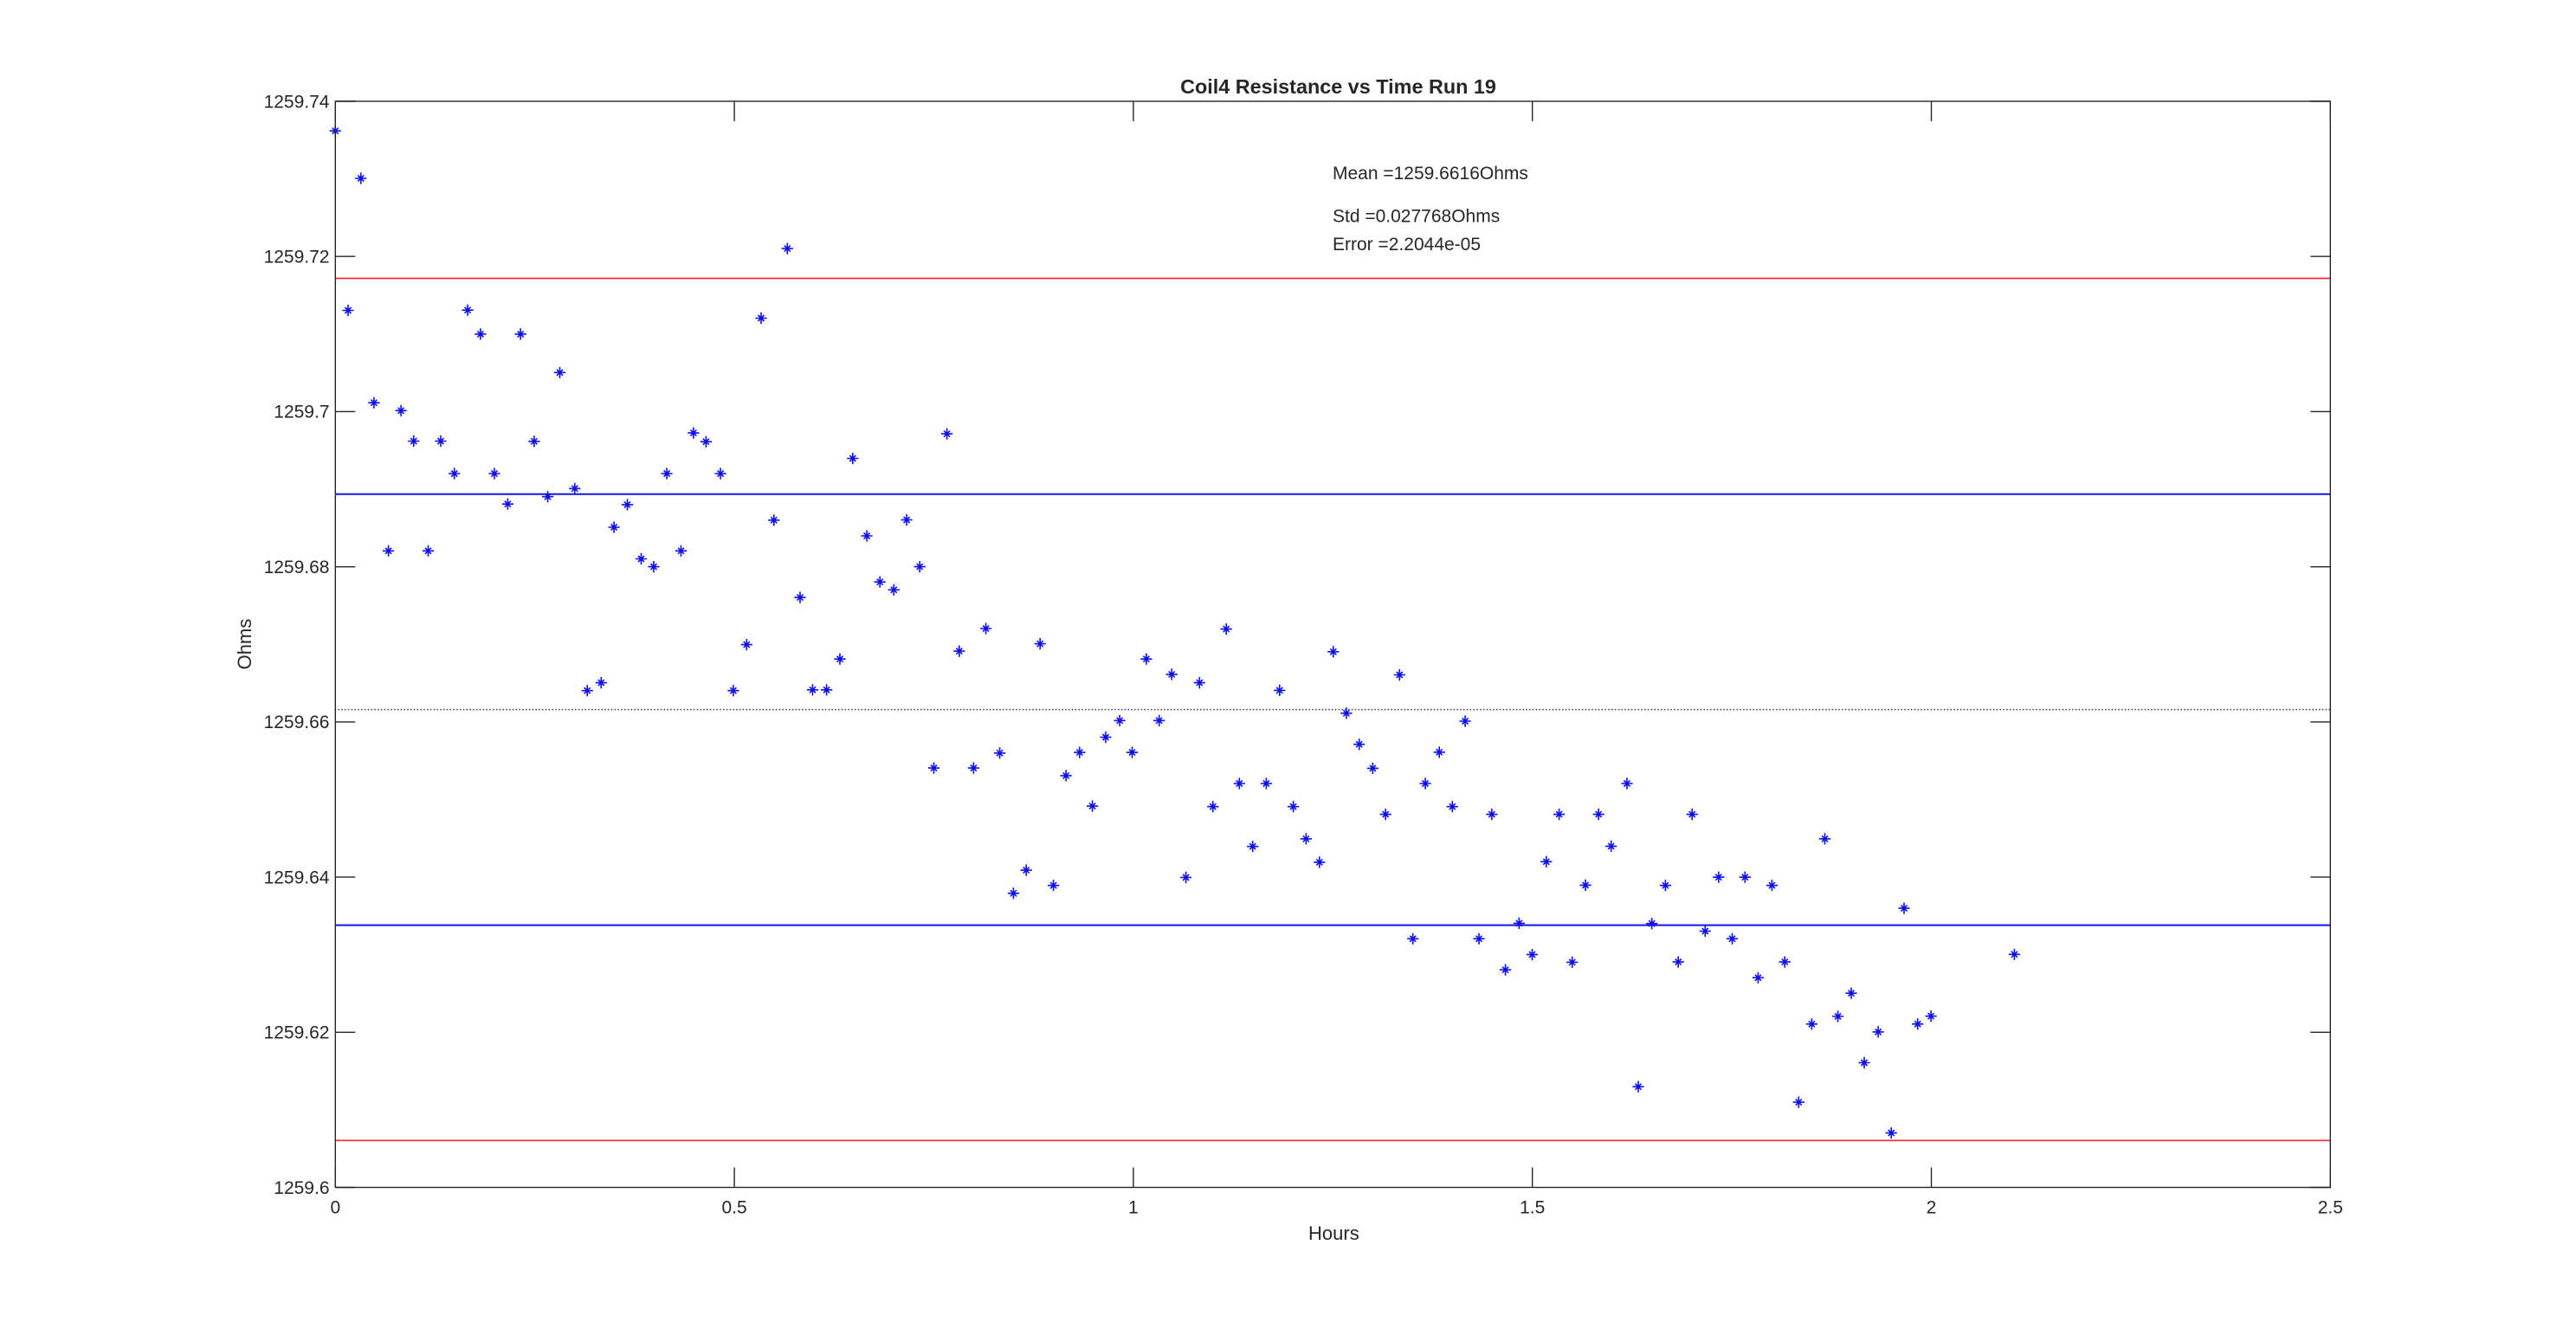 The height and width of the screenshot is (1335, 2576). What do you see at coordinates (1333, 1233) in the screenshot?
I see `svg-text: Hours` at bounding box center [1333, 1233].